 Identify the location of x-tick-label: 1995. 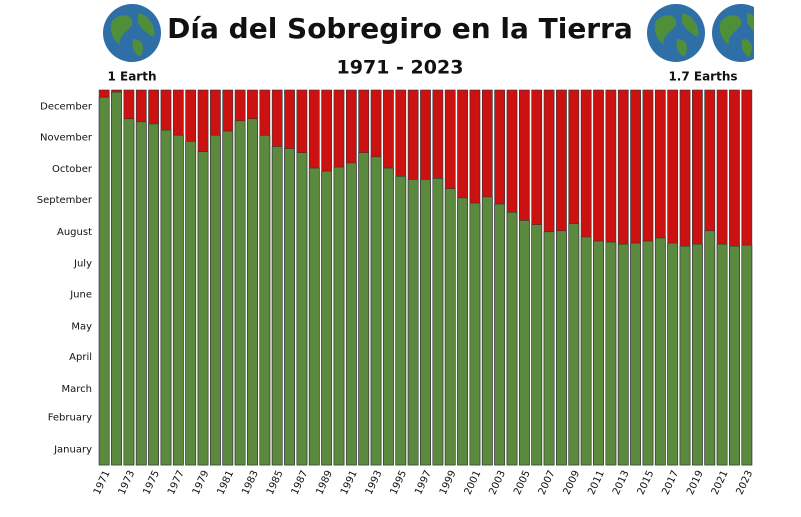
(398, 483).